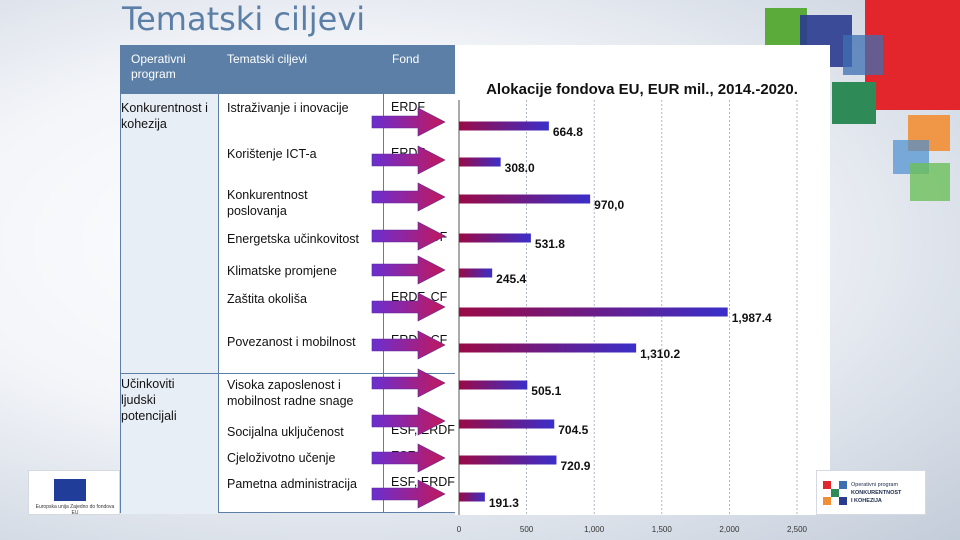  Describe the element at coordinates (285, 432) in the screenshot. I see `goal-row: Socijalna uključenost` at that location.